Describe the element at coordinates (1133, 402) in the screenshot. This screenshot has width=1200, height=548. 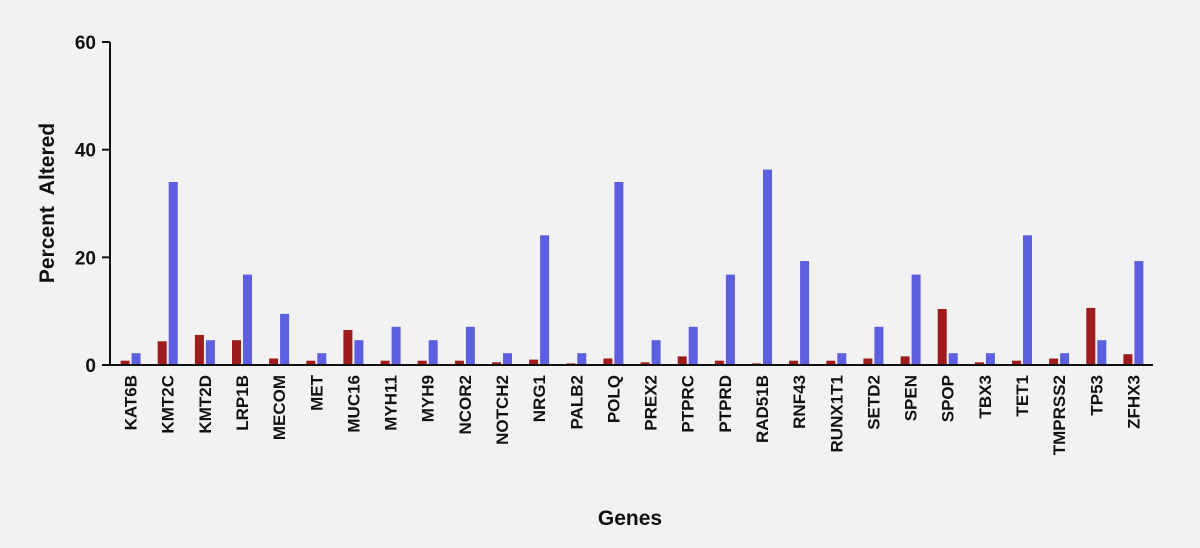
I see `x-tick-label-zfhx3: ZFHX3` at that location.